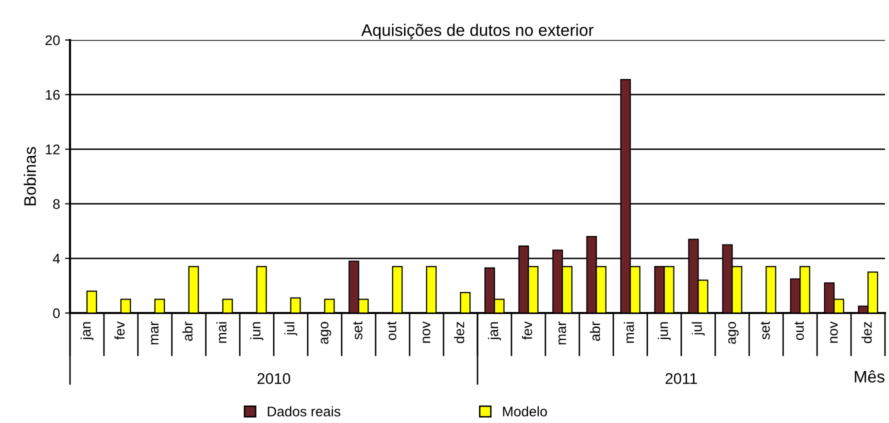 The width and height of the screenshot is (889, 423). What do you see at coordinates (53, 149) in the screenshot?
I see `y-tick-label: 12` at bounding box center [53, 149].